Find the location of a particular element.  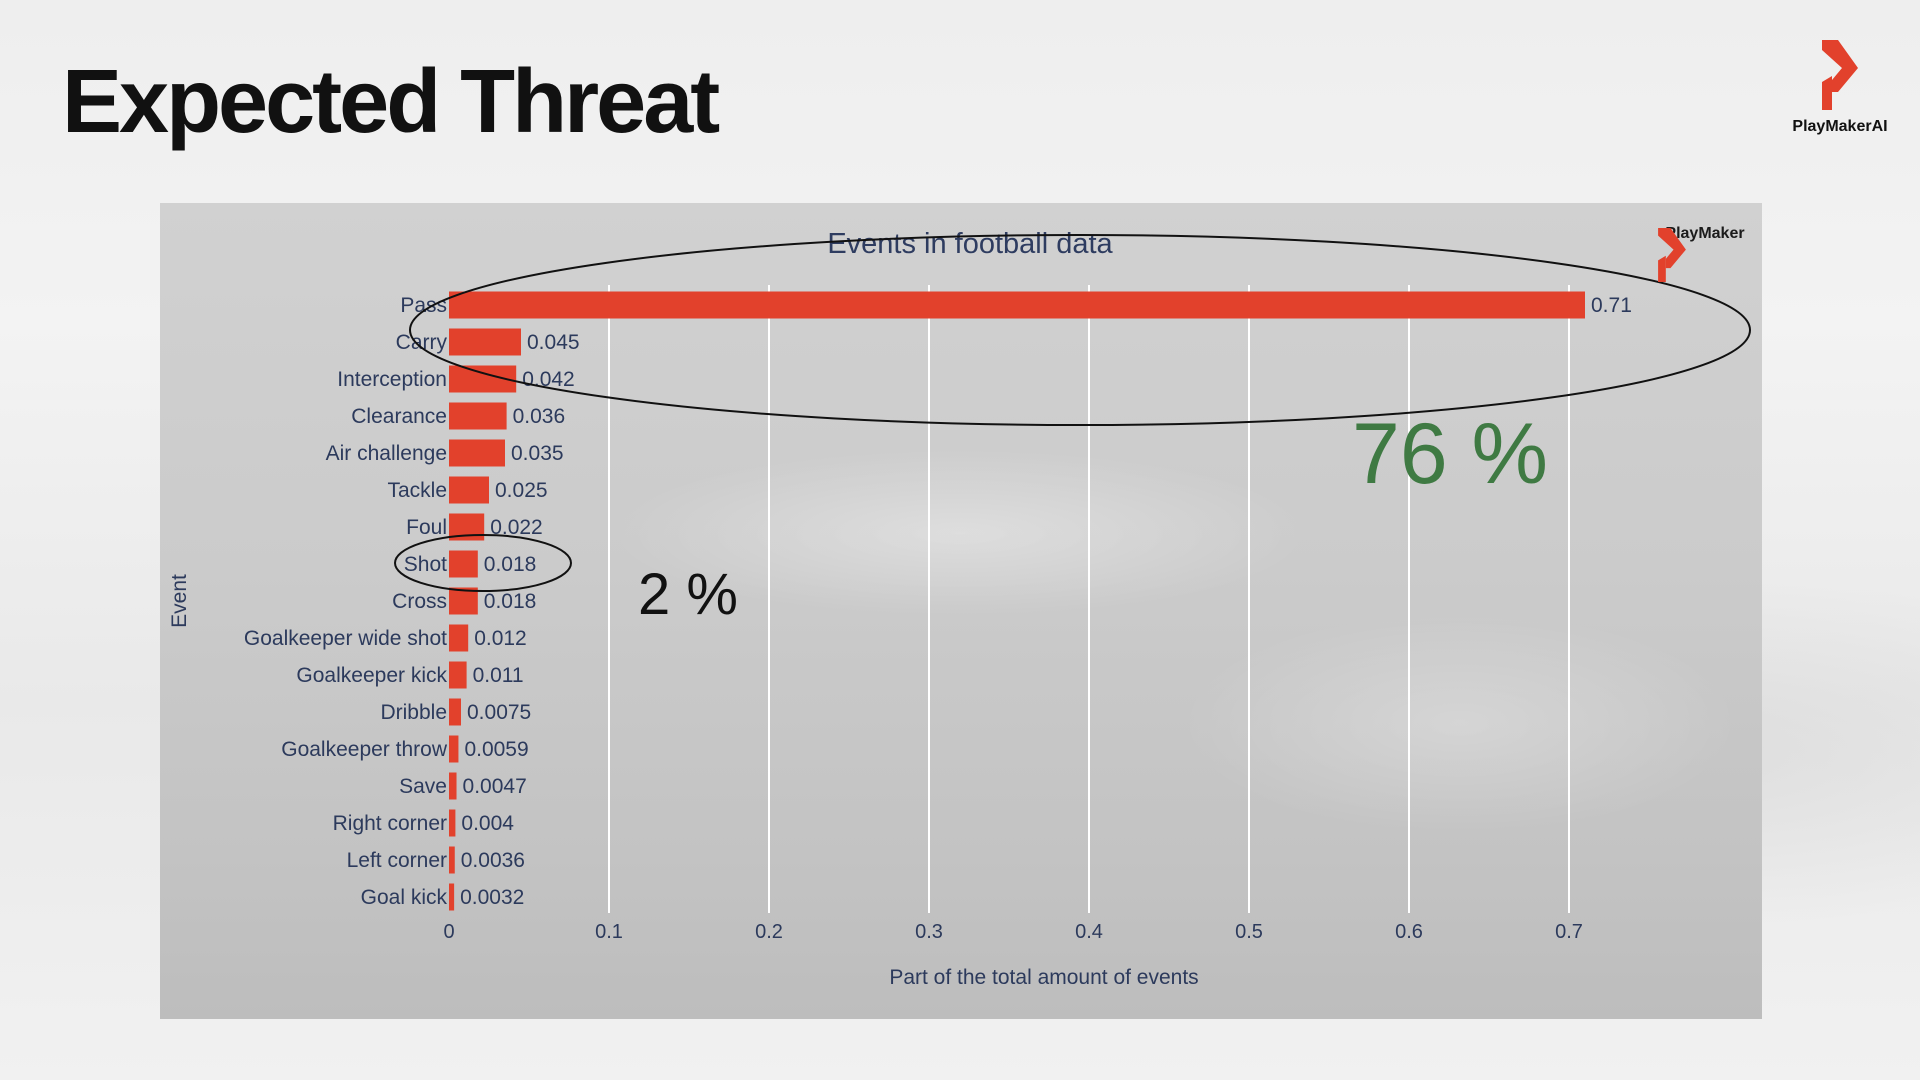

top-events-ellipse is located at coordinates (1080, 330).